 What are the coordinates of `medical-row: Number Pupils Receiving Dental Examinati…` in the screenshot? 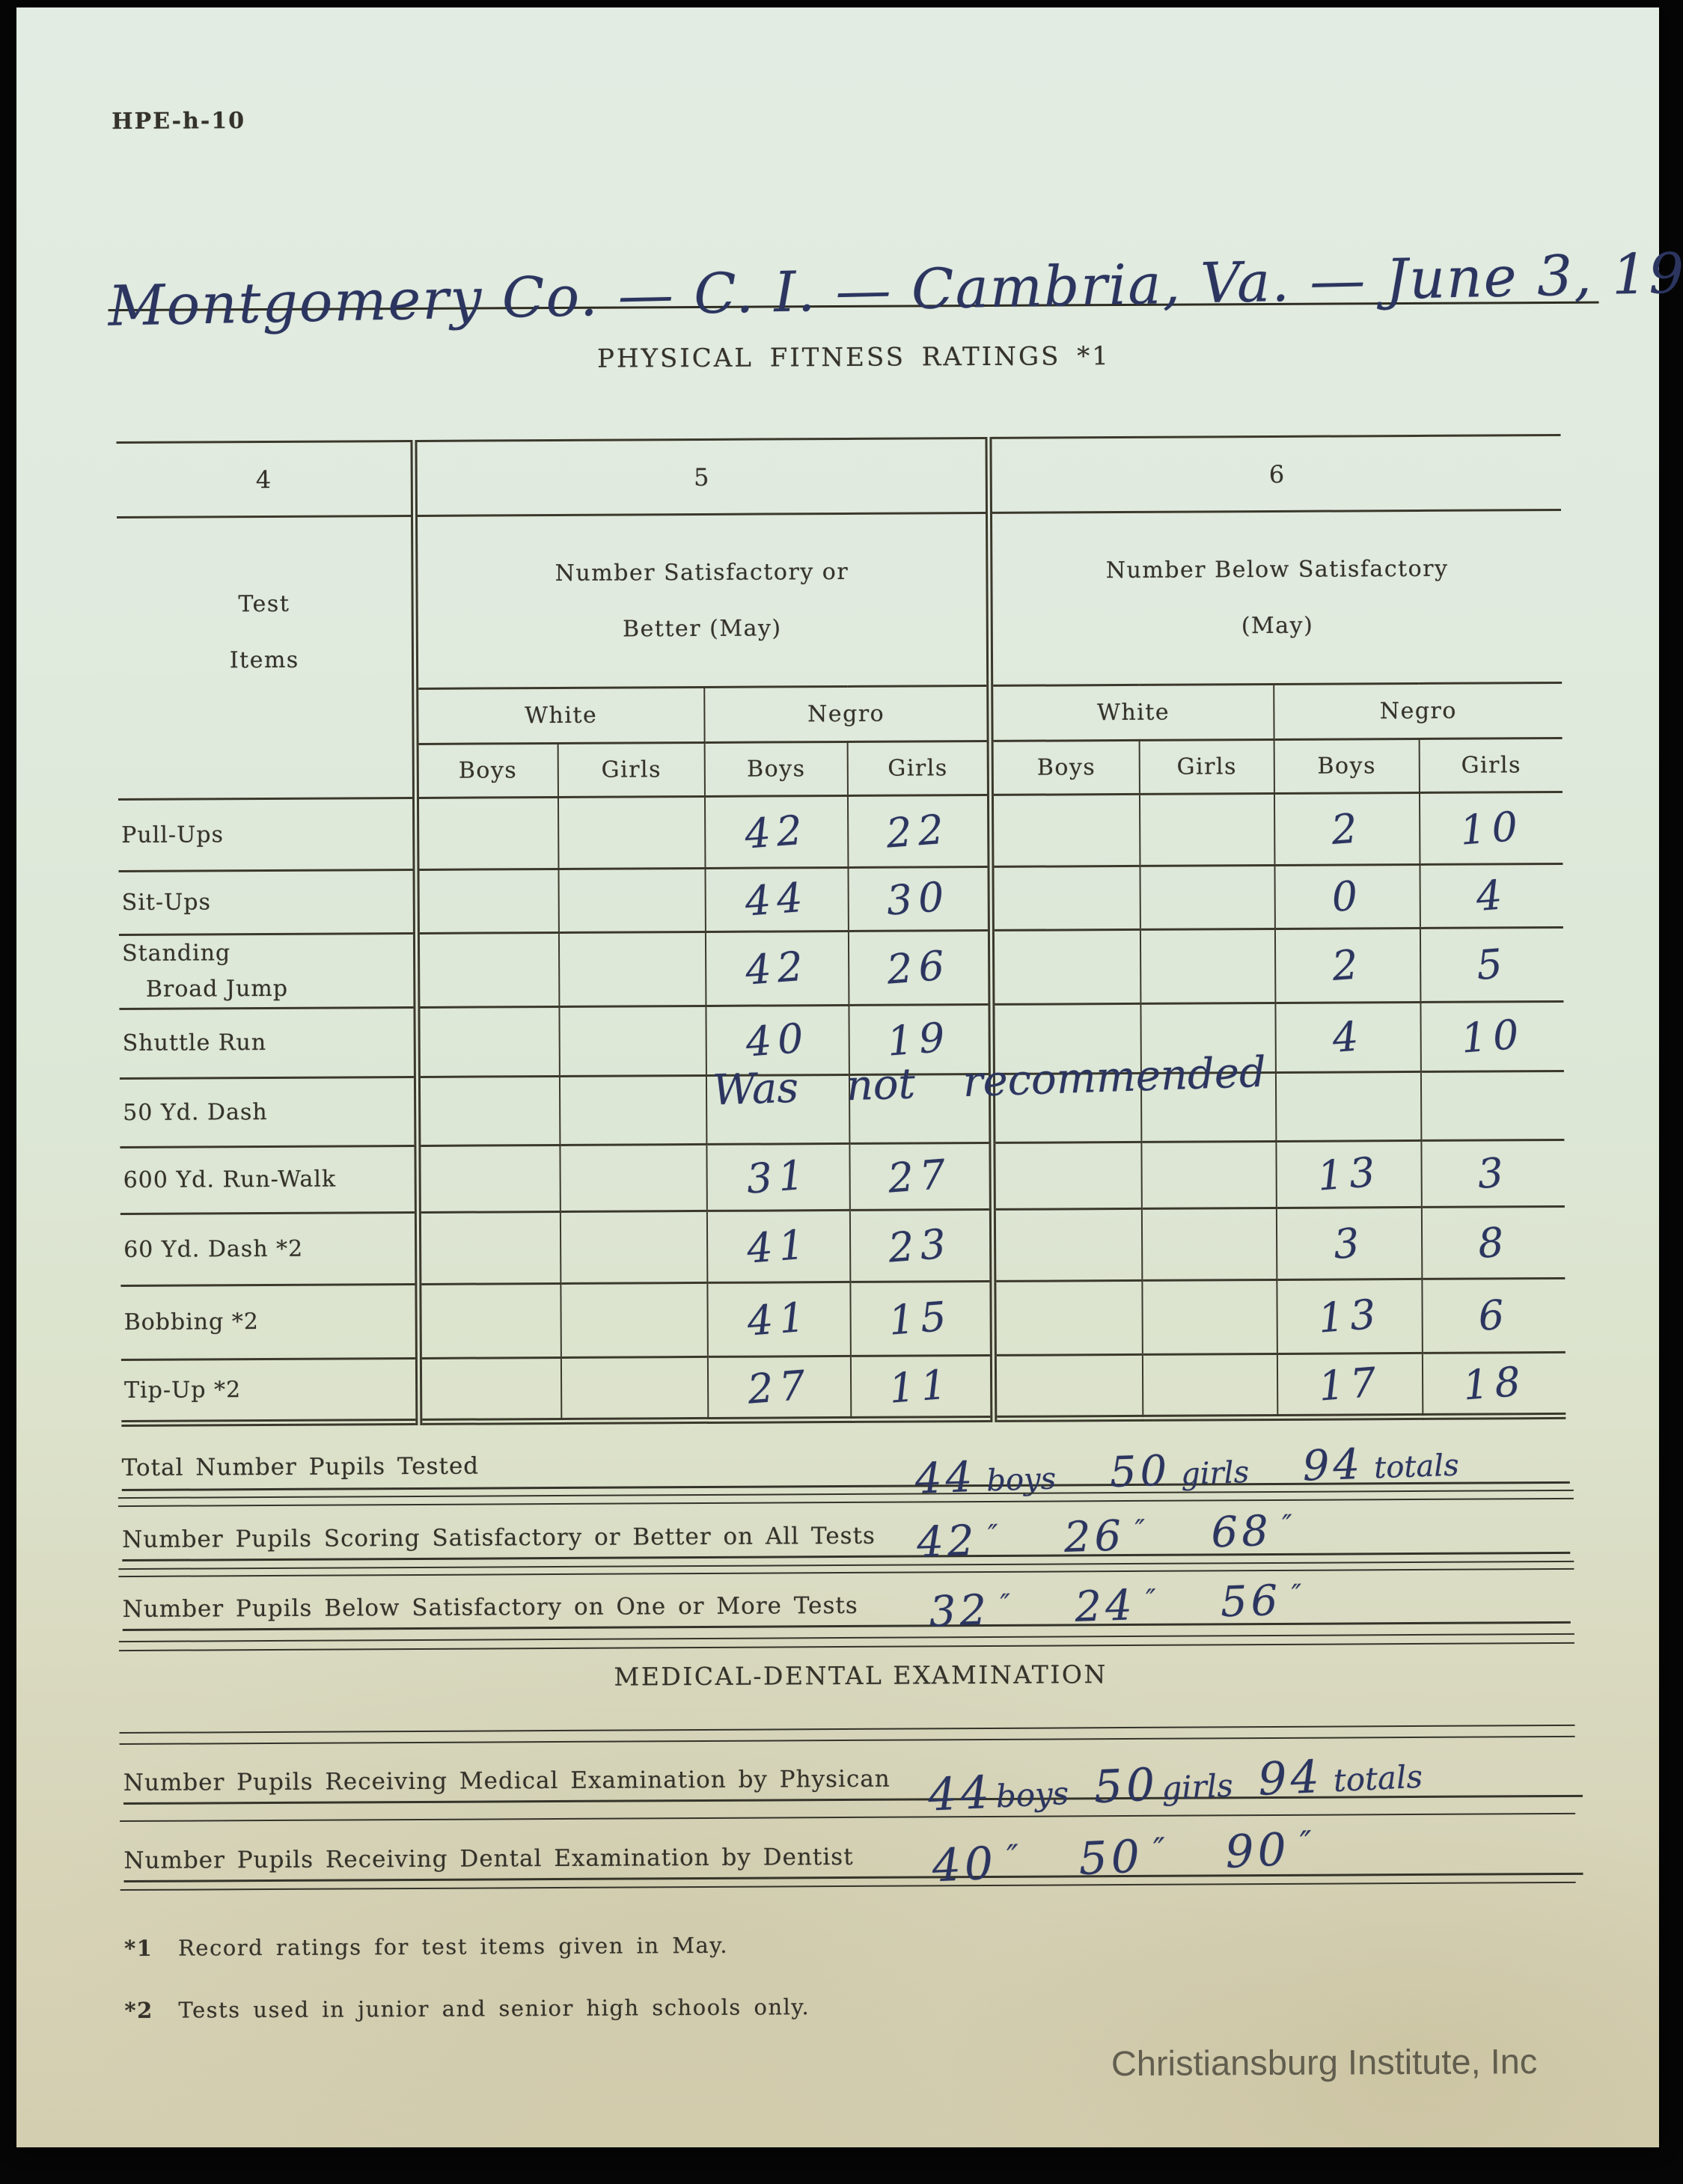 It's located at (853, 1853).